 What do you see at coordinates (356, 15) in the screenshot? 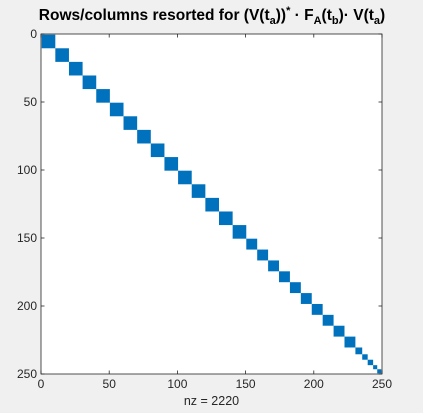
I see `title-mid3: )· V(t` at bounding box center [356, 15].